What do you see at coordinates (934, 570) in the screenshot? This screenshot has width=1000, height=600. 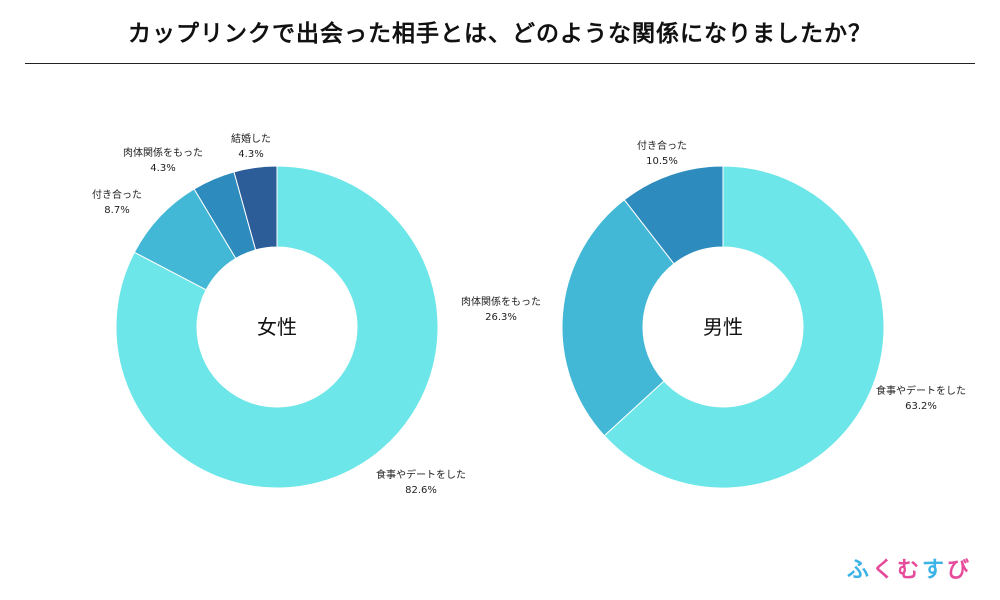 I see `brand-char: す` at bounding box center [934, 570].